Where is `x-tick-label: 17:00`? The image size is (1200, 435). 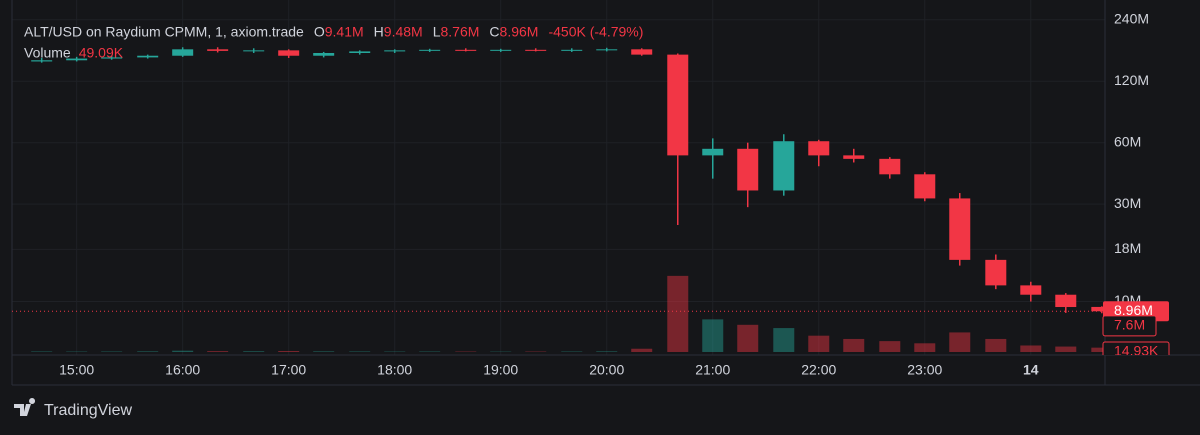 x-tick-label: 17:00 is located at coordinates (288, 370).